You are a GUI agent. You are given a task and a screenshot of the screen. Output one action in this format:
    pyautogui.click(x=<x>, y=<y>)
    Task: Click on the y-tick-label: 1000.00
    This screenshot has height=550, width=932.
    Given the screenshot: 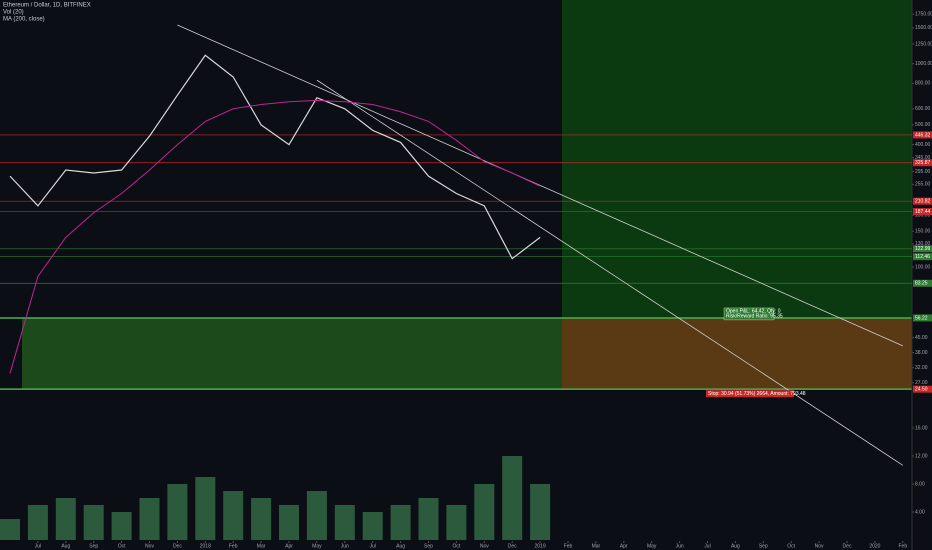 What is the action you would take?
    pyautogui.click(x=923, y=64)
    